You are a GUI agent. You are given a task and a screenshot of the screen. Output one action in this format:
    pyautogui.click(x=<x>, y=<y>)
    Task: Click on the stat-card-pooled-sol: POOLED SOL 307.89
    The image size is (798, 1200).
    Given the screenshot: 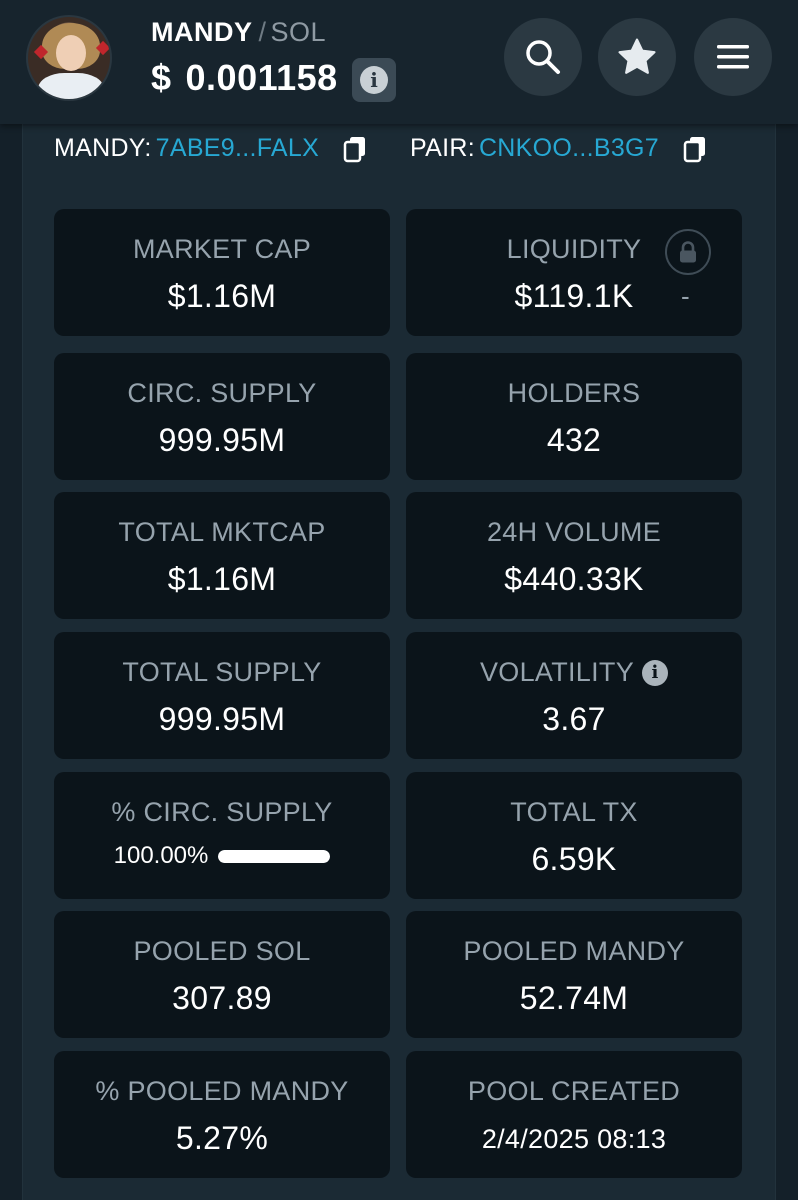 What is the action you would take?
    pyautogui.click(x=222, y=974)
    